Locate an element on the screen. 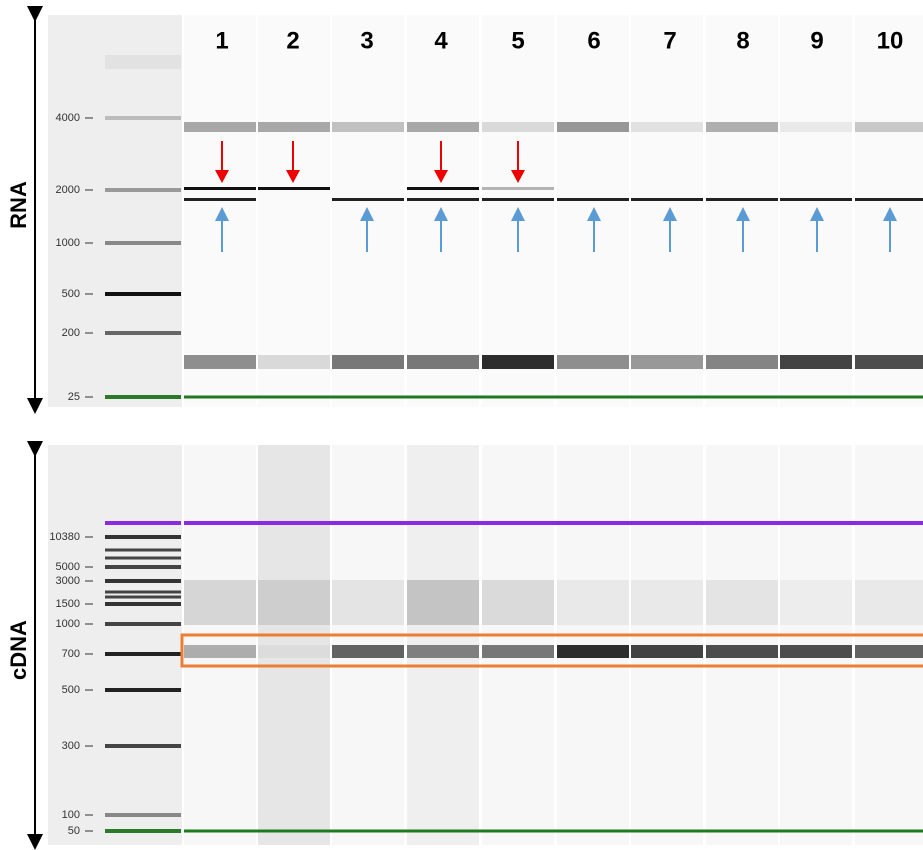  tick-label: 4000 is located at coordinates (68, 118).